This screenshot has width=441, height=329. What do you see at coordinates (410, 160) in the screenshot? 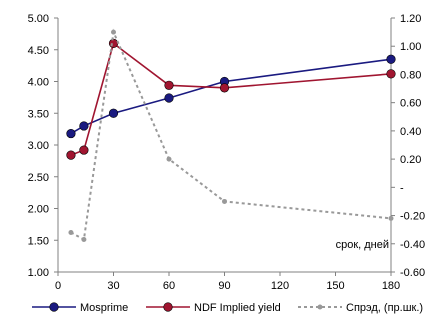
I see `y-right-tick-label: 0.20` at bounding box center [410, 160].